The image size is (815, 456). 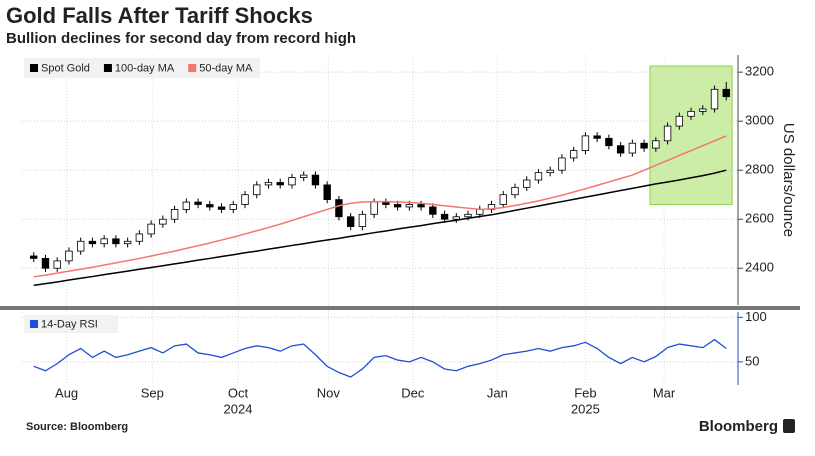 What do you see at coordinates (759, 120) in the screenshot?
I see `y-tick-label: 3000` at bounding box center [759, 120].